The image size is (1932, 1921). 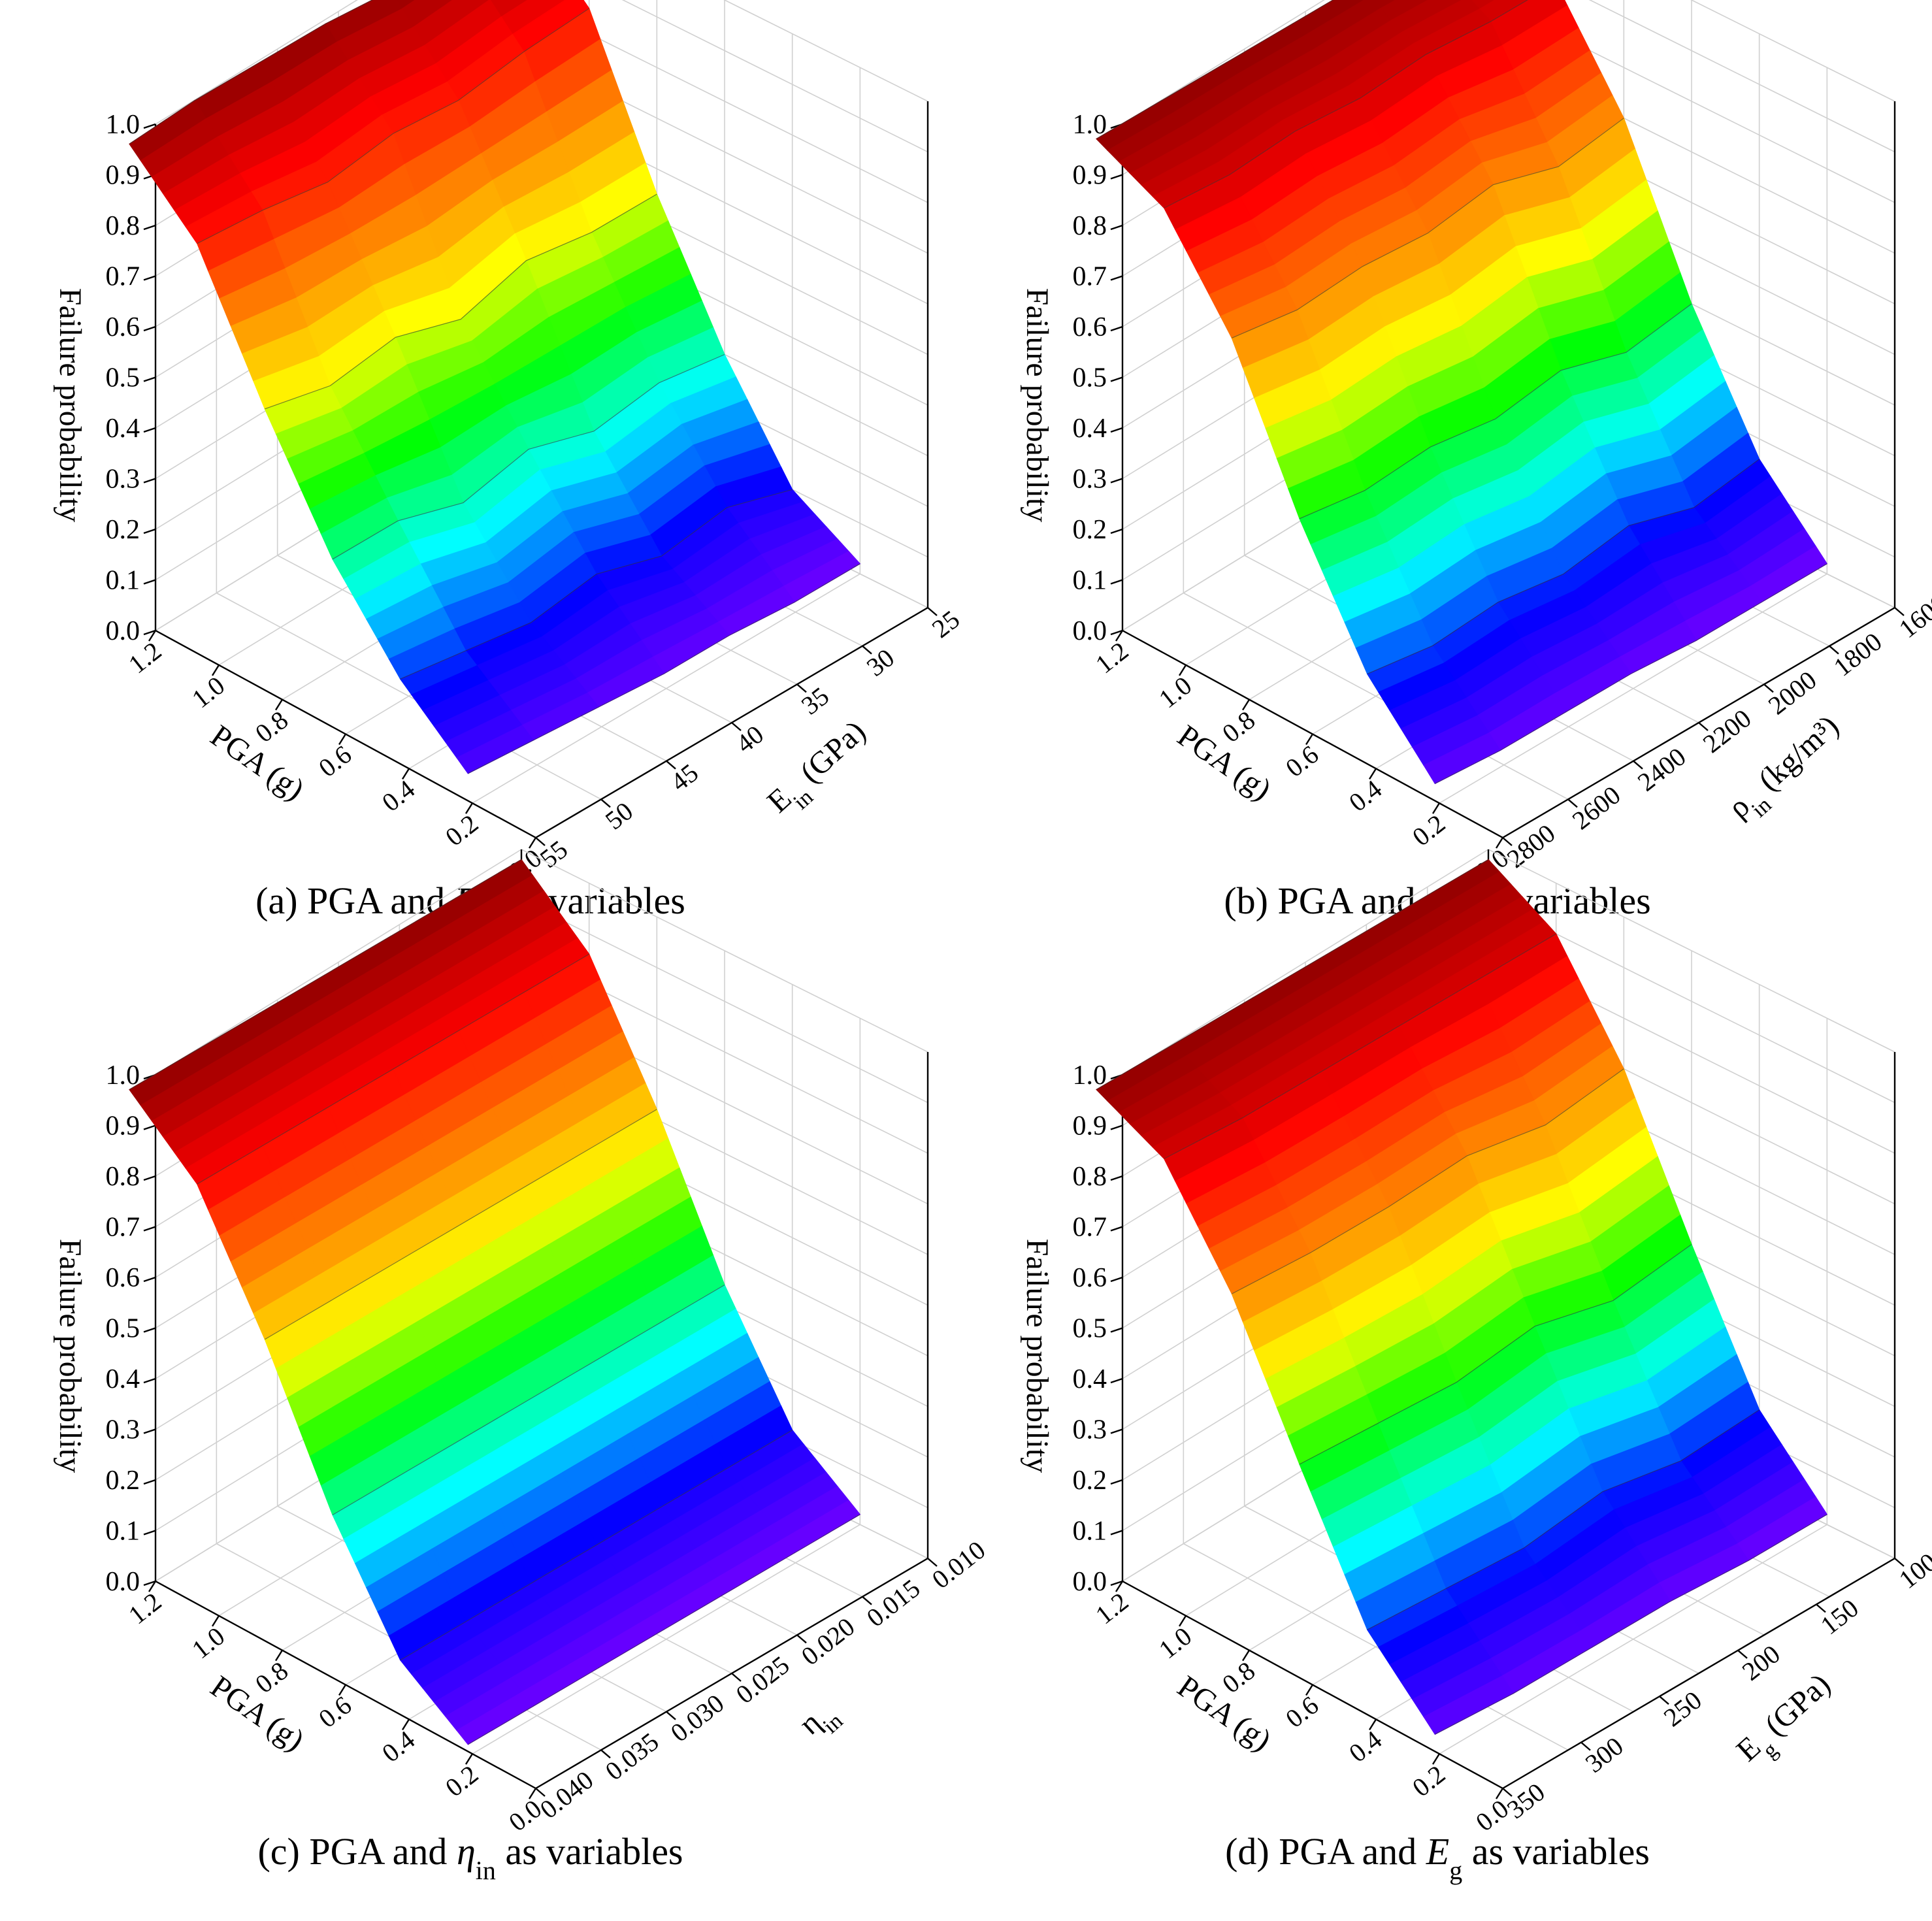 I want to click on y-axis-line, so click(x=1699, y=1673).